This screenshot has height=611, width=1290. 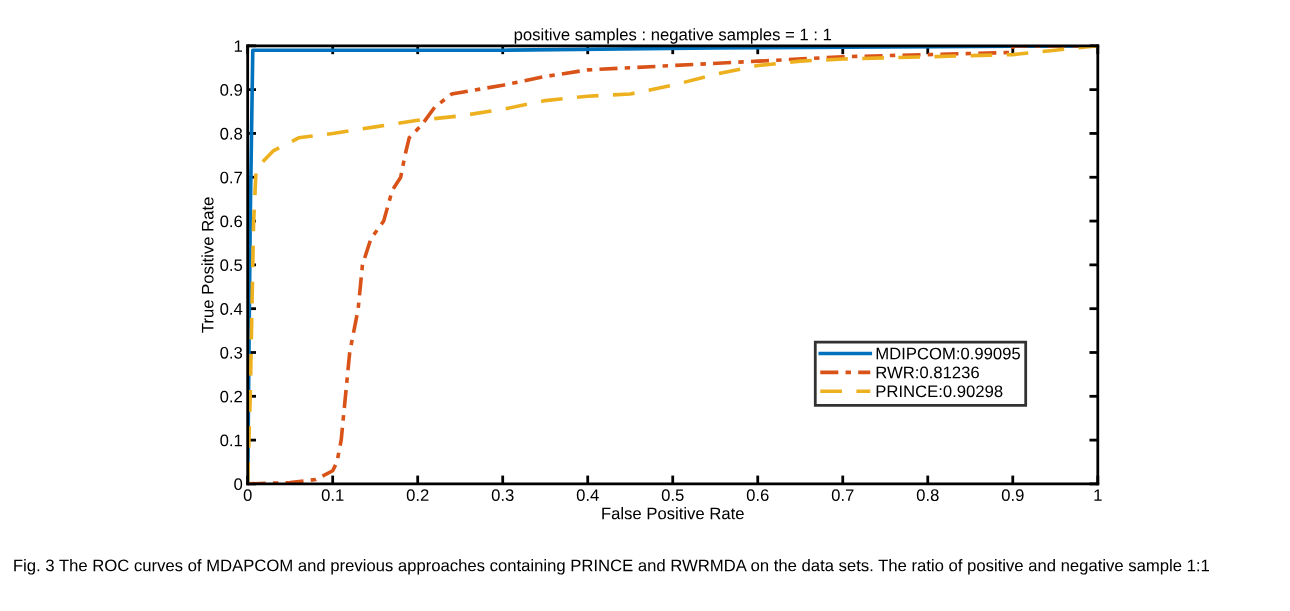 I want to click on x-tick-label: 0.2, so click(x=417, y=495).